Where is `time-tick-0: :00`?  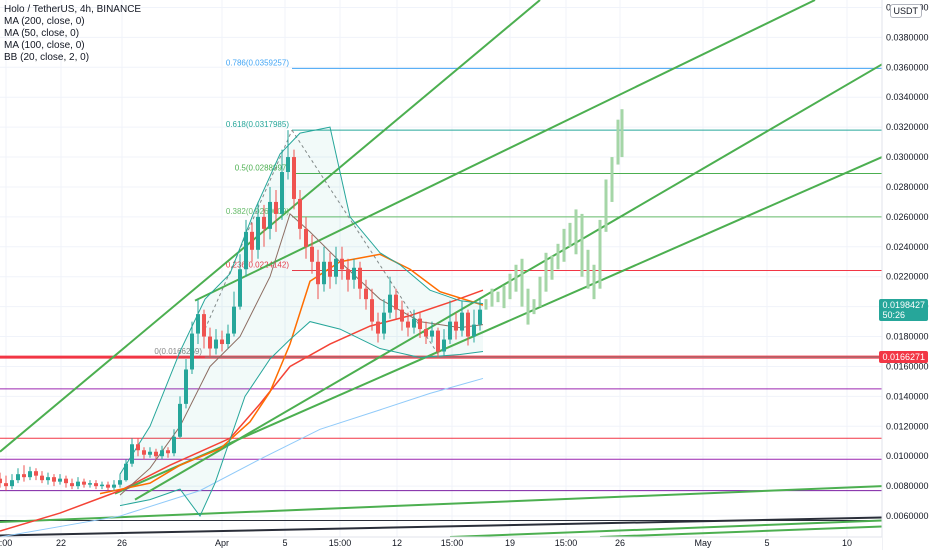
time-tick-0: :00 is located at coordinates (6, 543).